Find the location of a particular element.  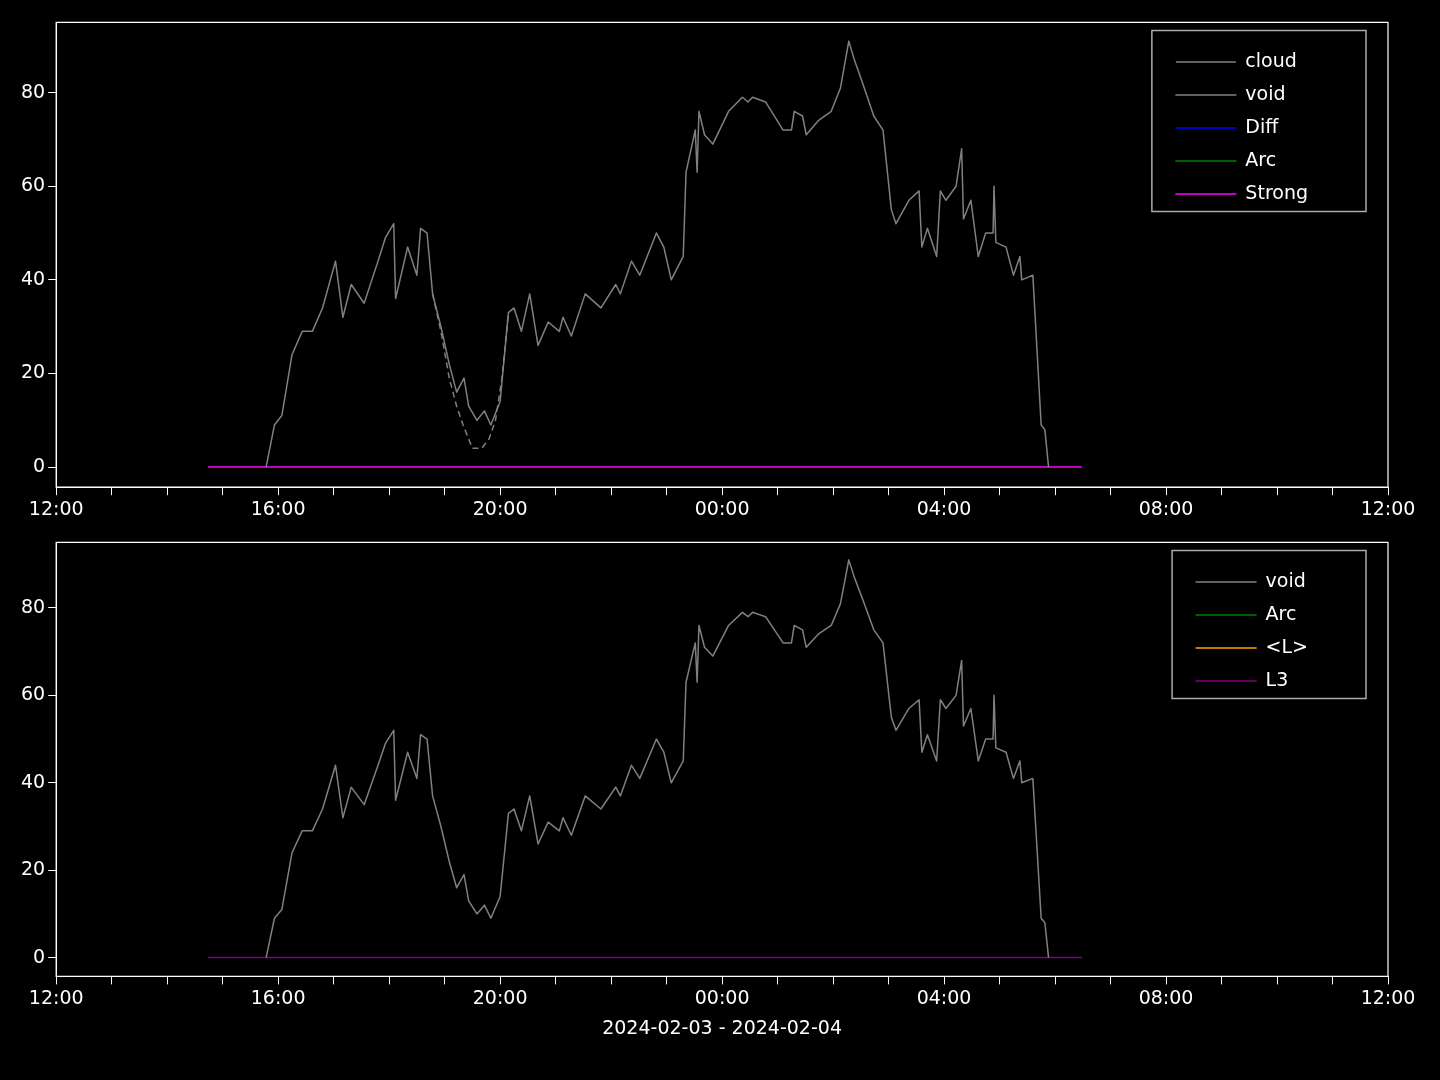

legend-label: cloud is located at coordinates (1271, 59).